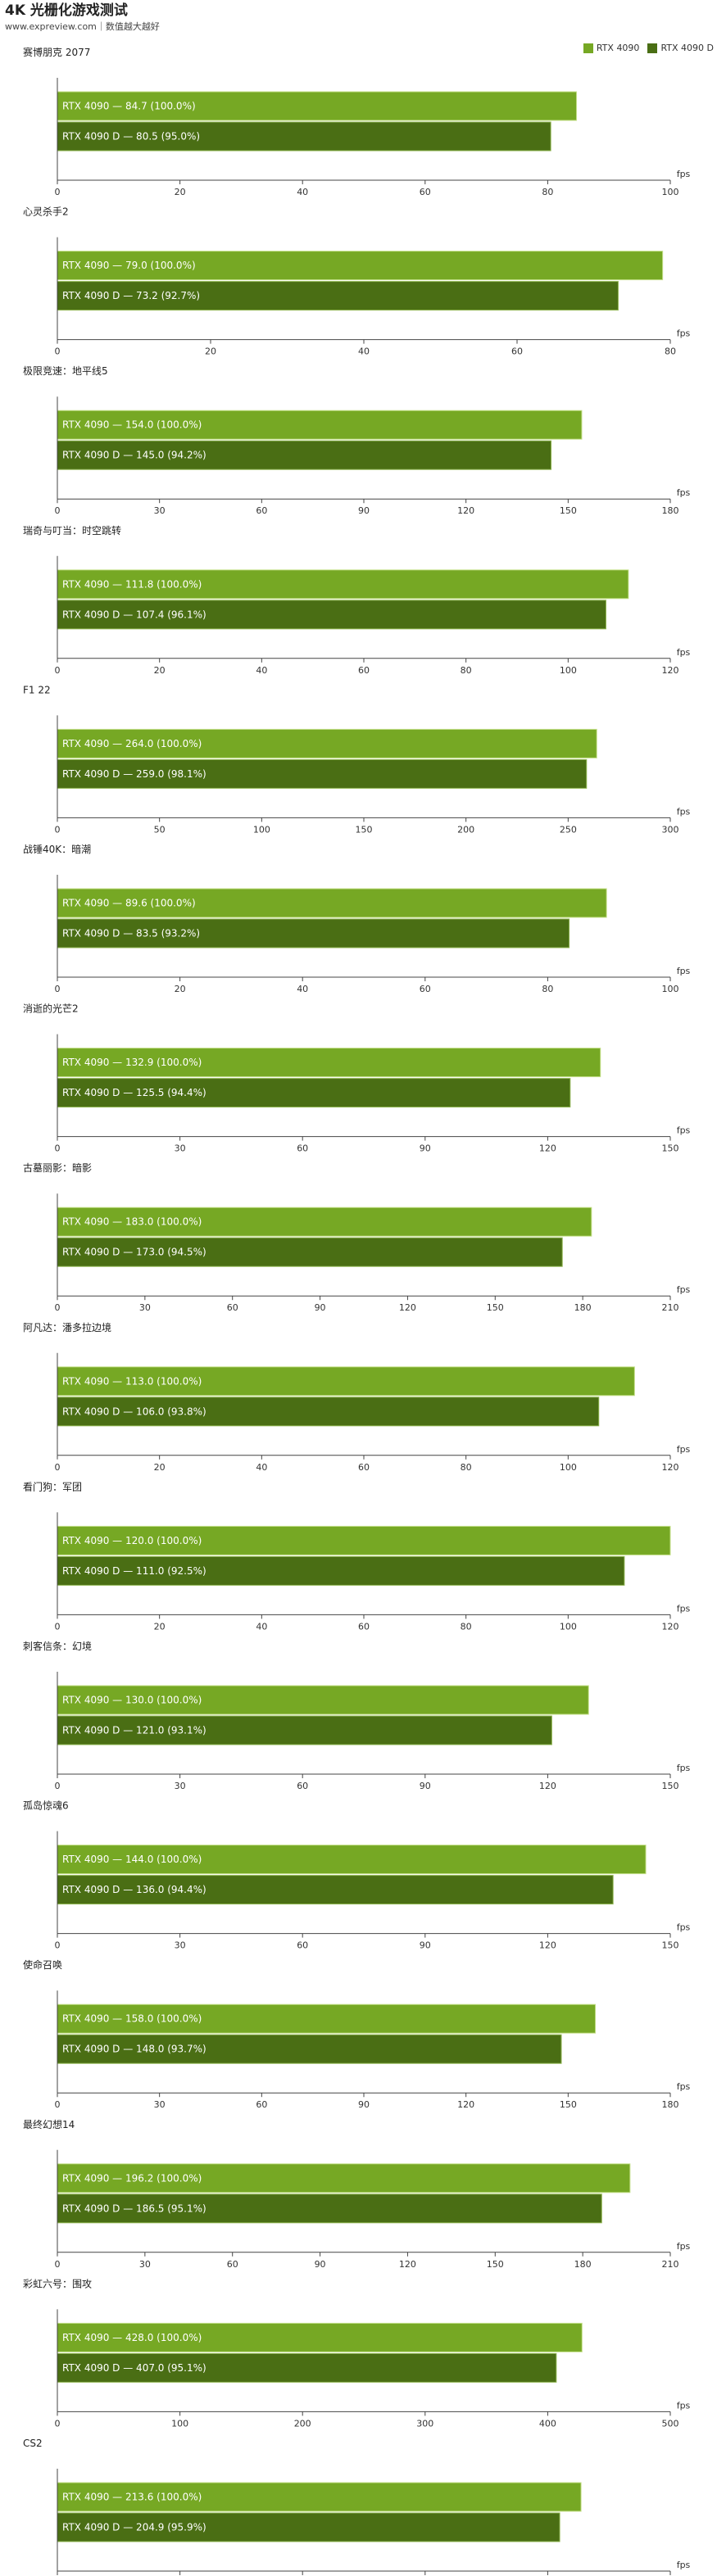 Image resolution: width=717 pixels, height=2576 pixels. Describe the element at coordinates (67, 1327) in the screenshot. I see `chart-title-8: 阿凡达：潘多拉边境` at that location.